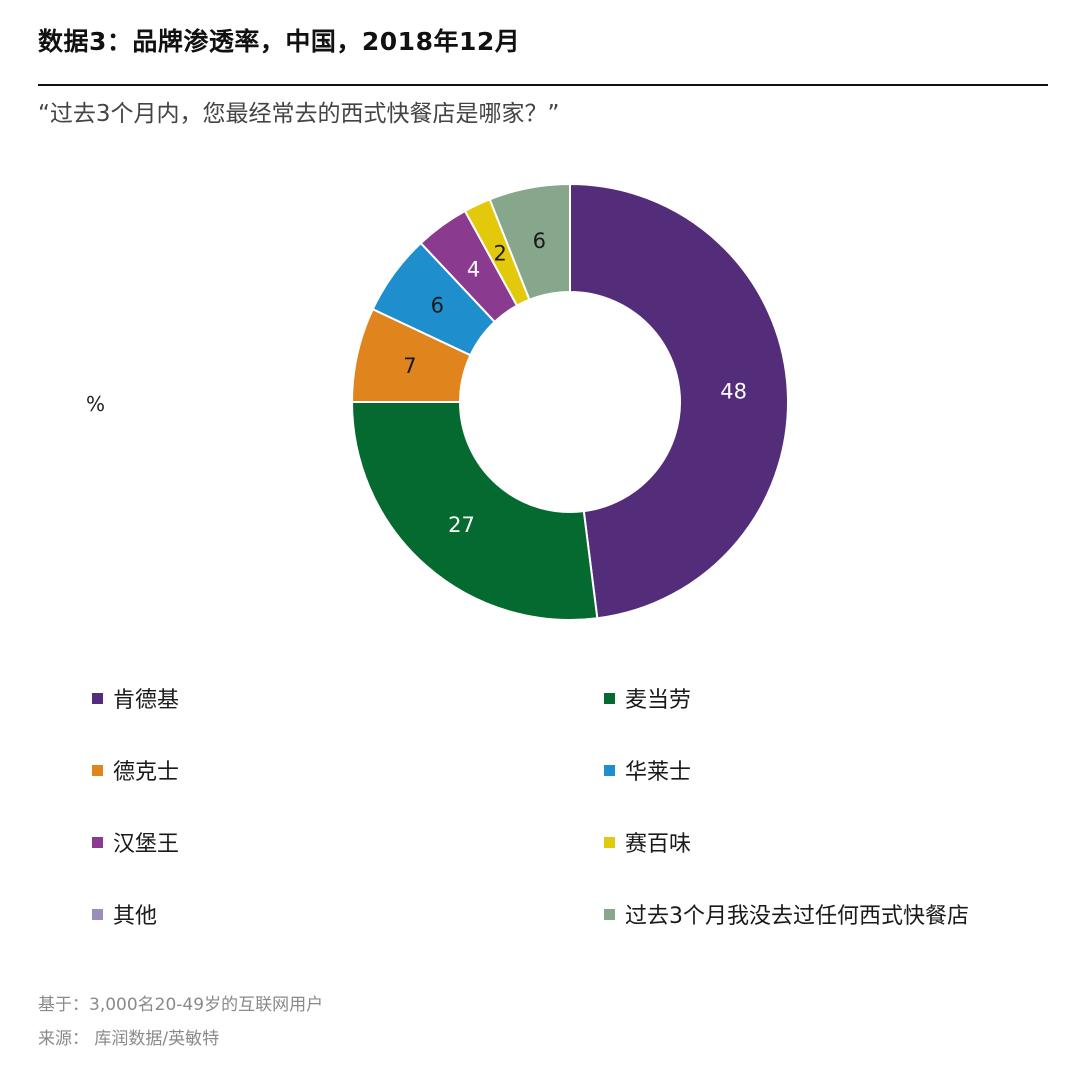  What do you see at coordinates (473, 269) in the screenshot?
I see `slice-value-label-4: 4` at bounding box center [473, 269].